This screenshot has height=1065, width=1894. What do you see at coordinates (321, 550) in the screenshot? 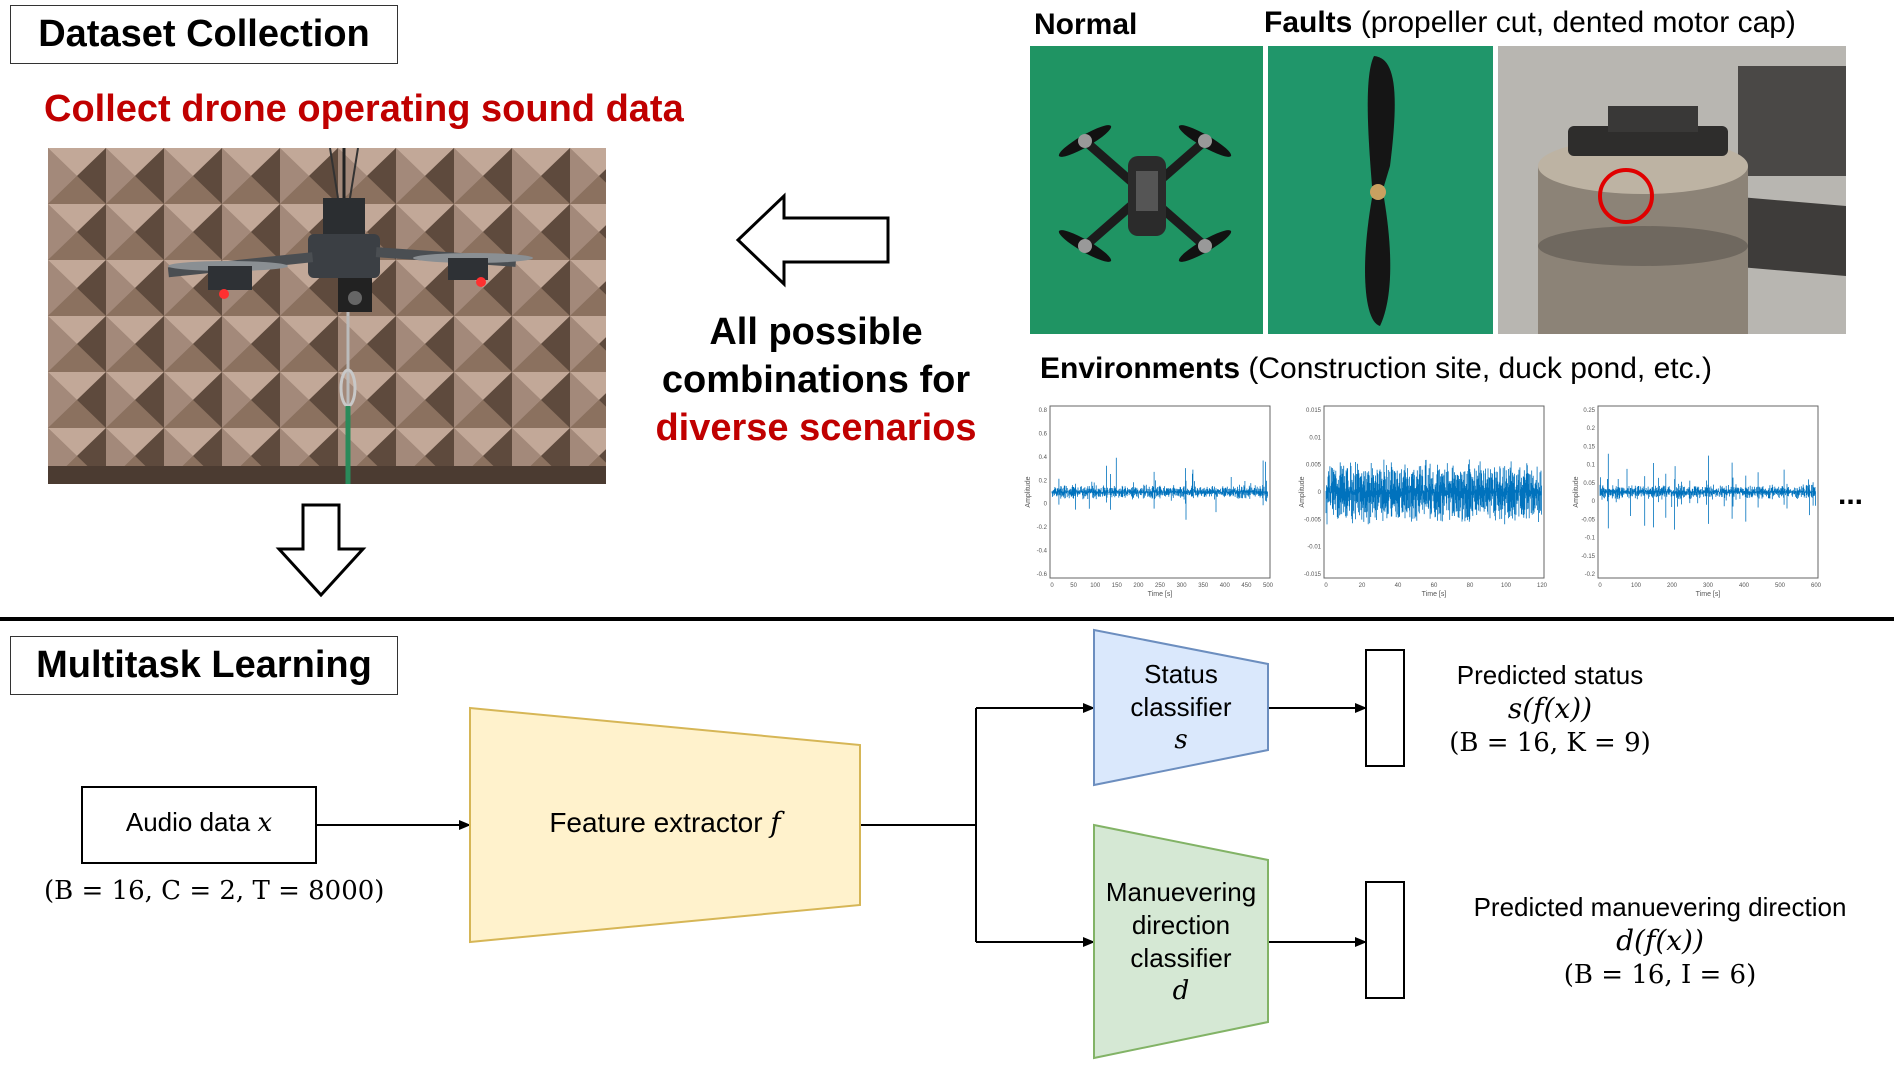
I see `down-arrow` at bounding box center [321, 550].